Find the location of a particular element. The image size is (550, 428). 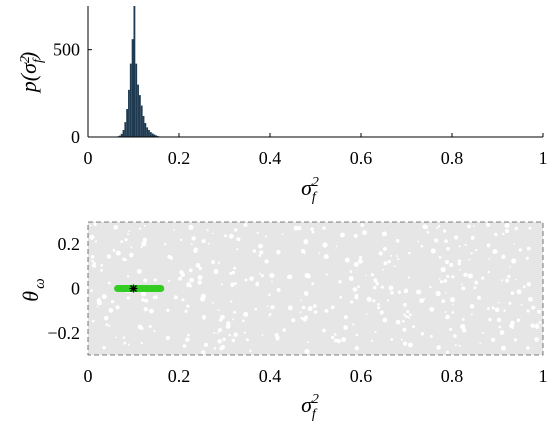

x-tick-label: 0.2 is located at coordinates (179, 158).